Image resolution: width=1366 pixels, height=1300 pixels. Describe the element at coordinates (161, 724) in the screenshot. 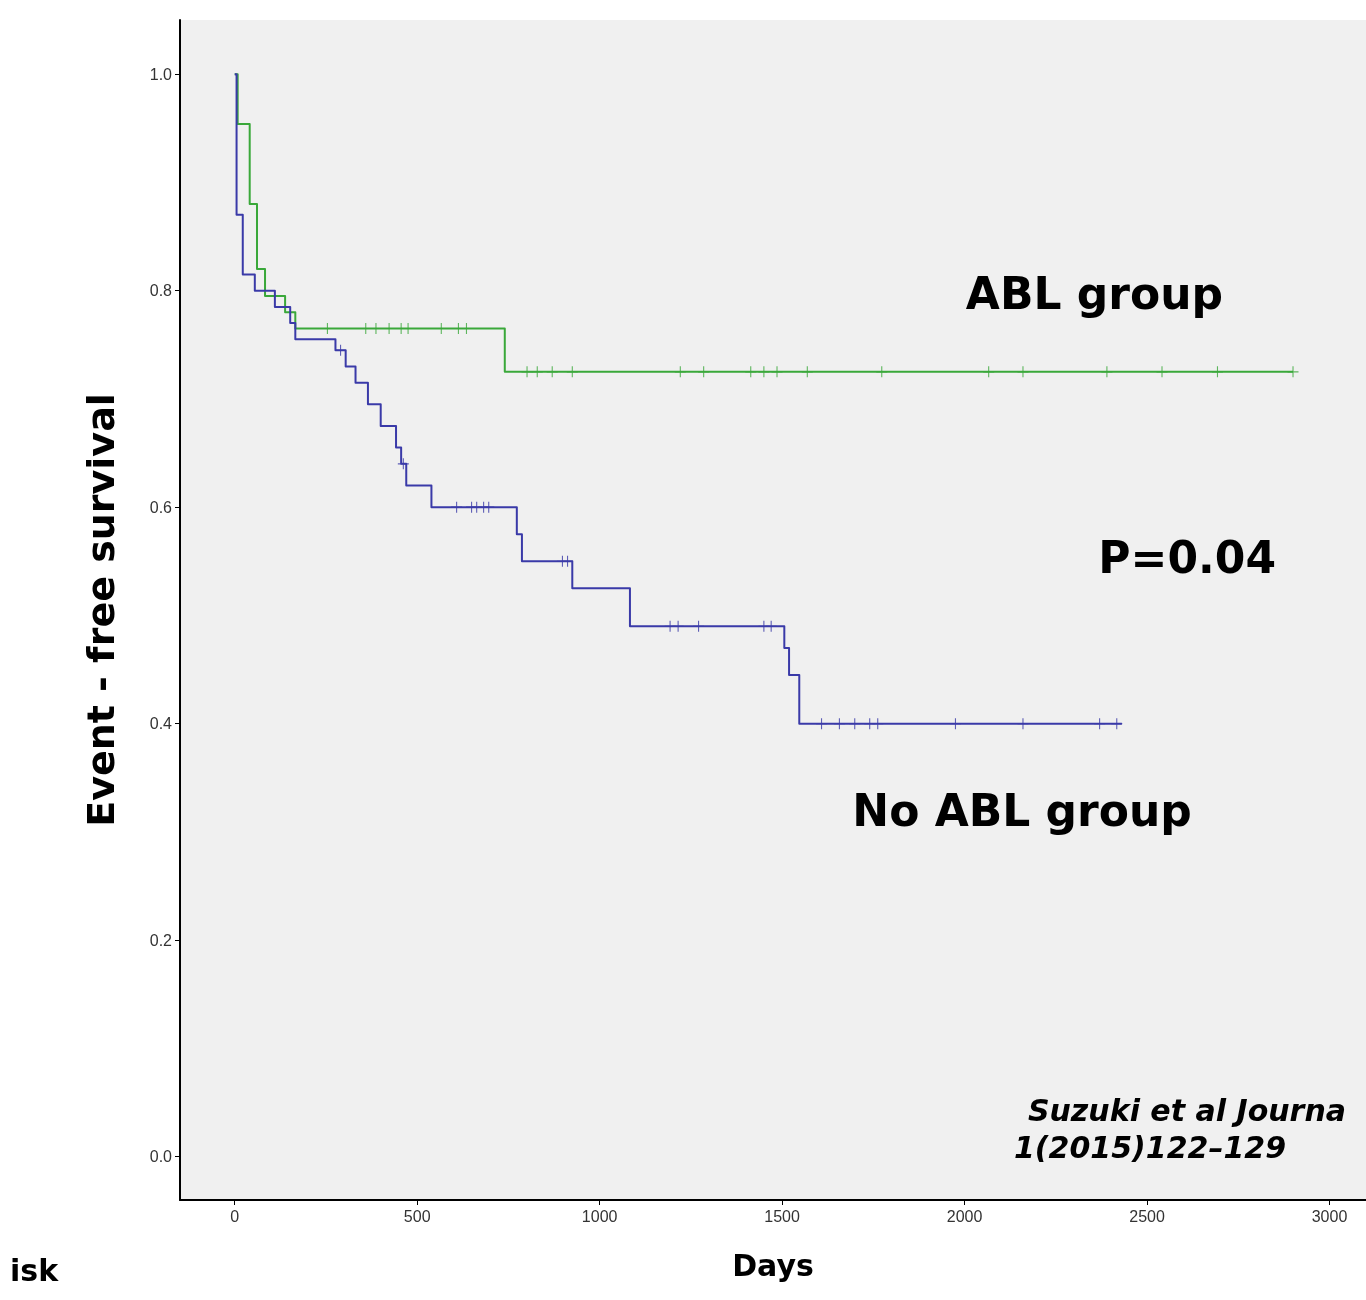

I see `y-tick-label: 0.4` at that location.